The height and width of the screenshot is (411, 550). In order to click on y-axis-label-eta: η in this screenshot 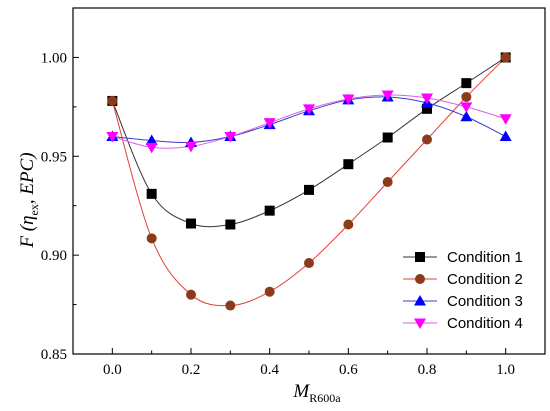, I will do `click(27, 219)`.